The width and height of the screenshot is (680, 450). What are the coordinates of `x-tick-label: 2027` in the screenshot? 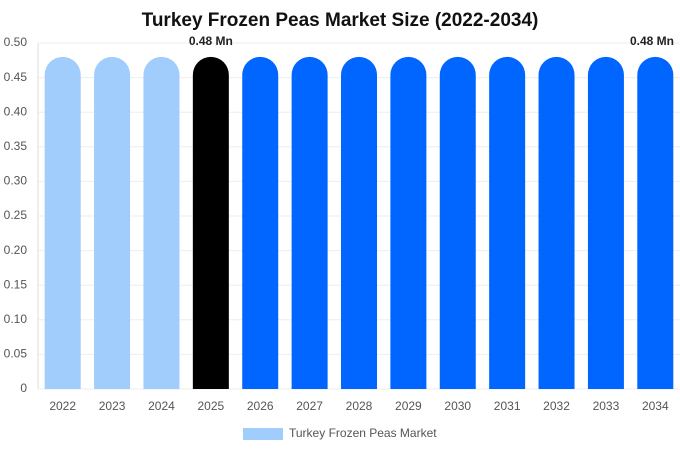 It's located at (309, 406).